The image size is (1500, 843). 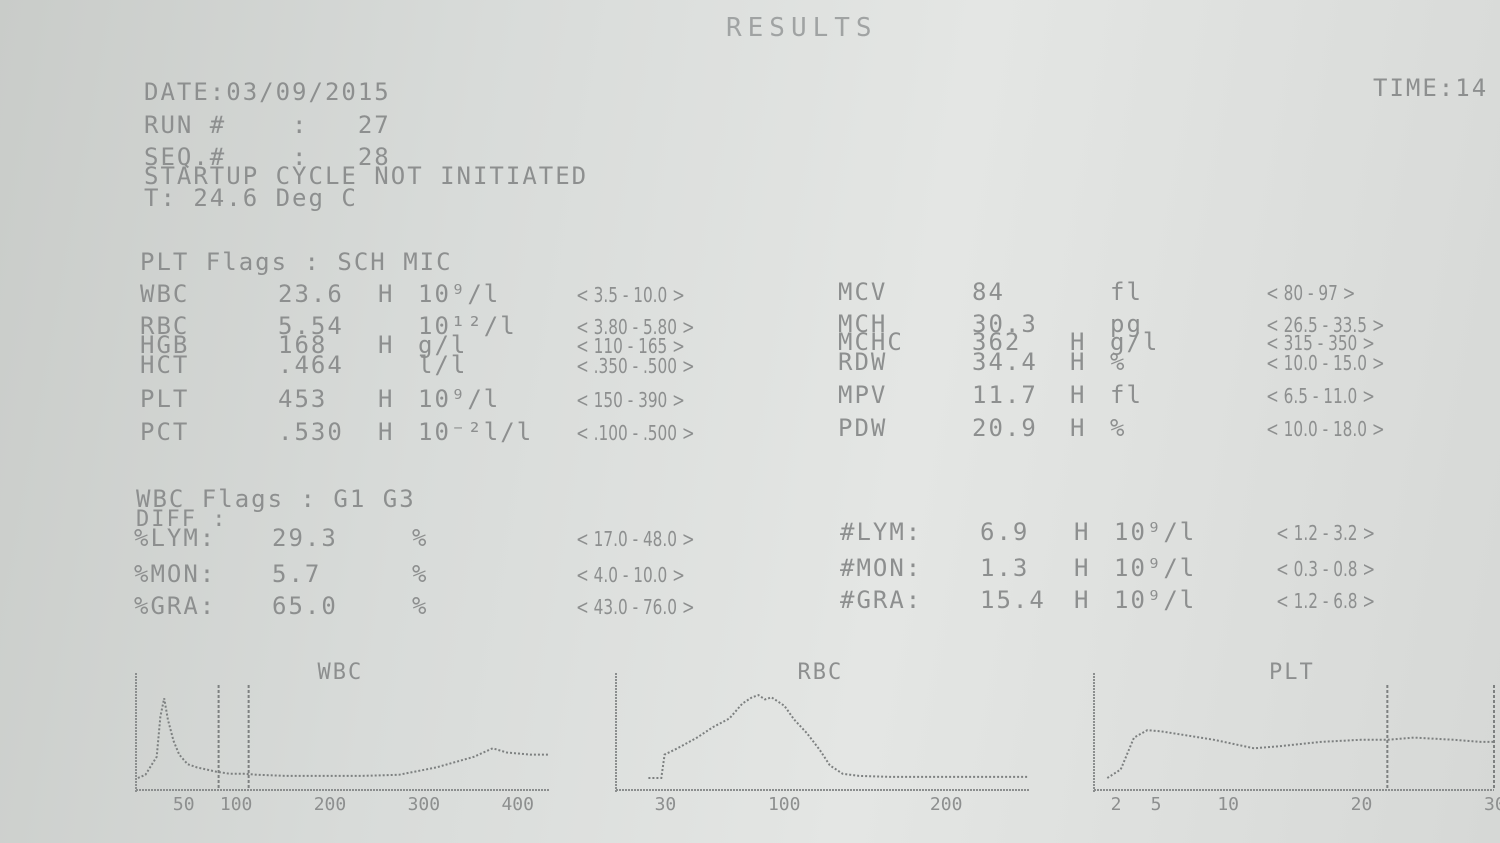 What do you see at coordinates (305, 606) in the screenshot?
I see `parameter-value: 65.0` at bounding box center [305, 606].